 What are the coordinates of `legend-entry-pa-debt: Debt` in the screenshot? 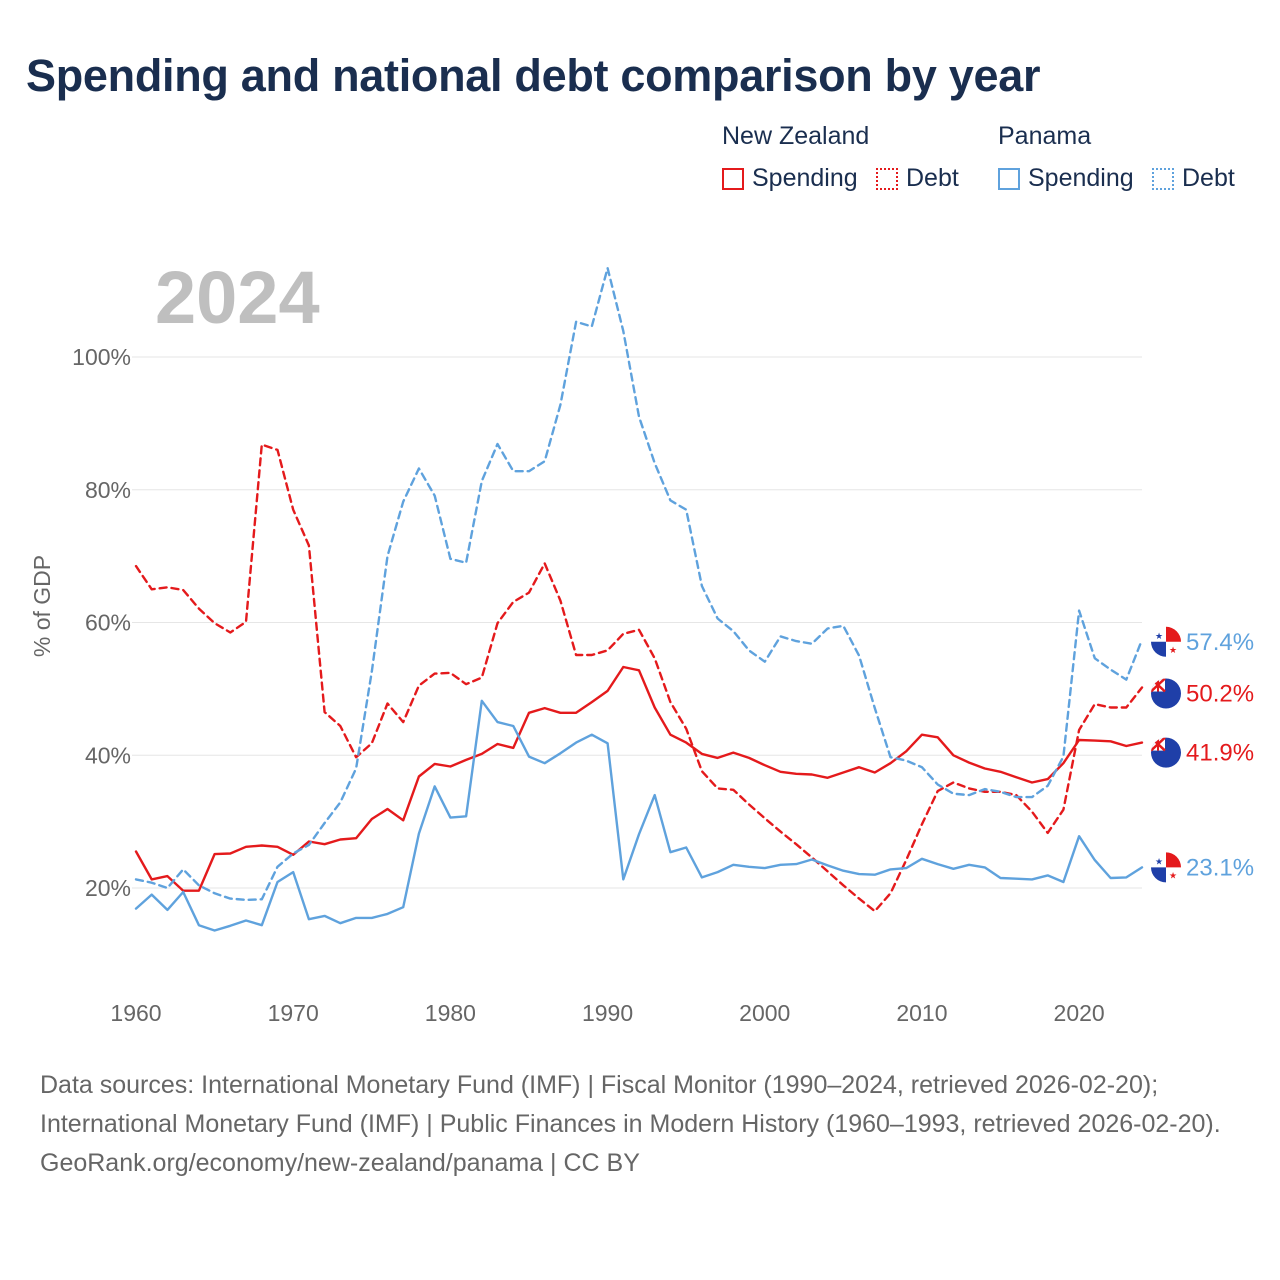 It's located at (1193, 178).